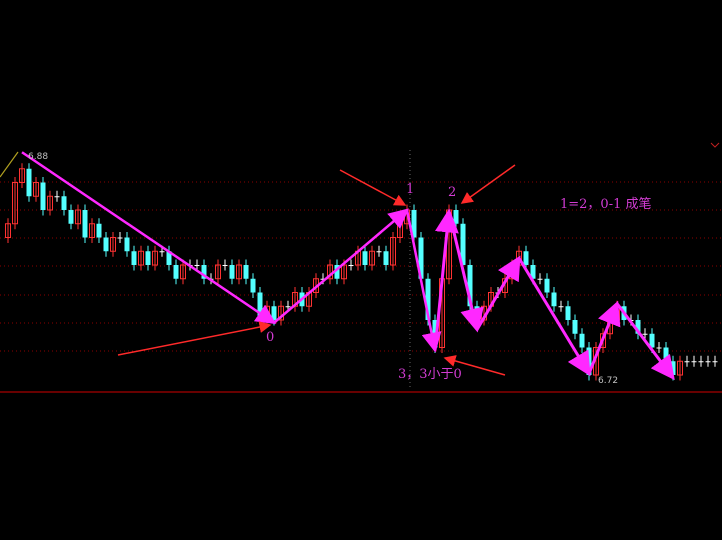 The height and width of the screenshot is (540, 722). I want to click on label-point-0: 0, so click(270, 337).